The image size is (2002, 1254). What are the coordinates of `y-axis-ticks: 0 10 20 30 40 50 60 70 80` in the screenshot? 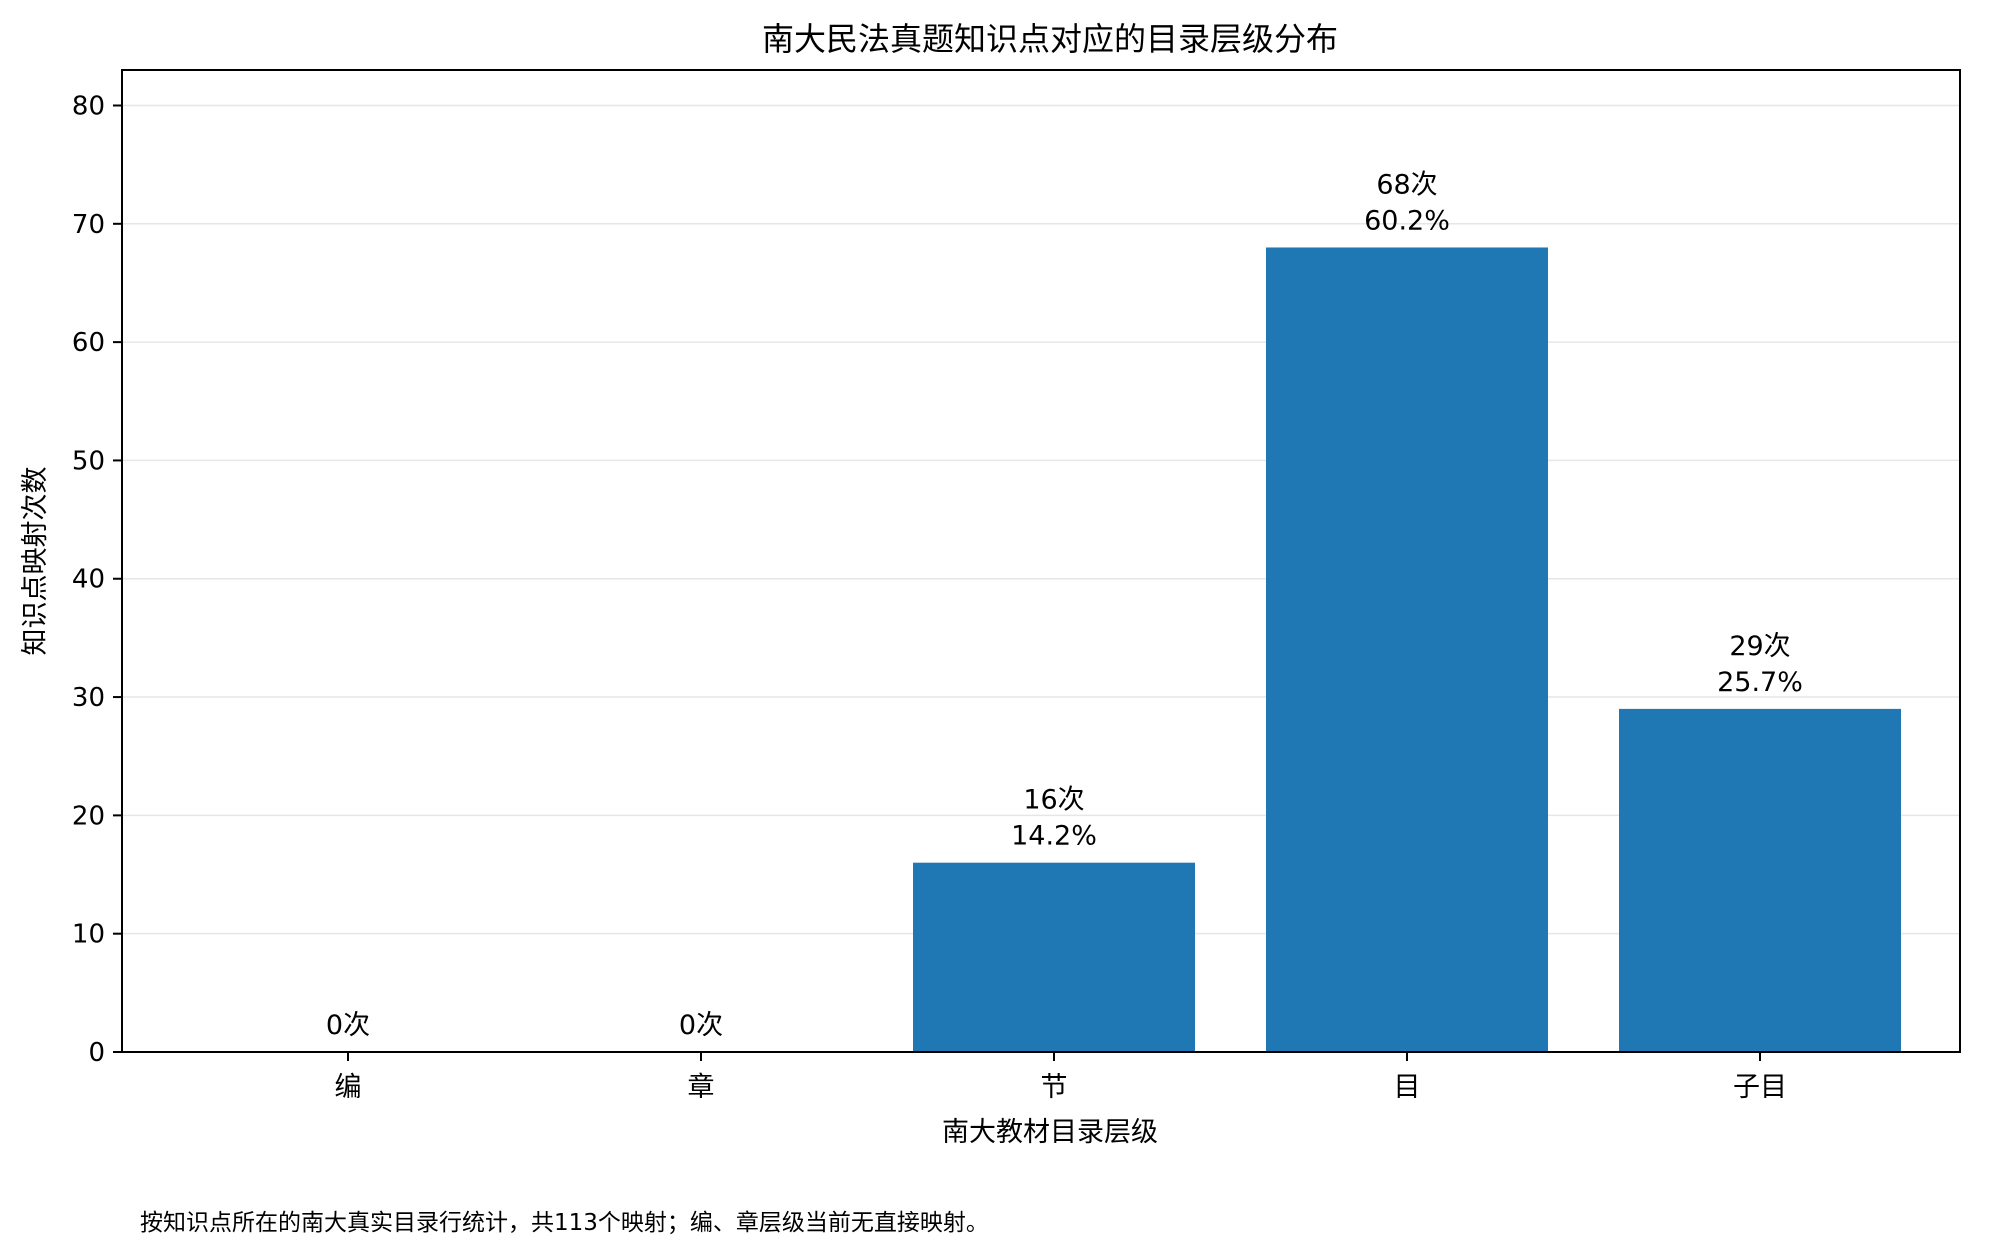 It's located at (97, 579).